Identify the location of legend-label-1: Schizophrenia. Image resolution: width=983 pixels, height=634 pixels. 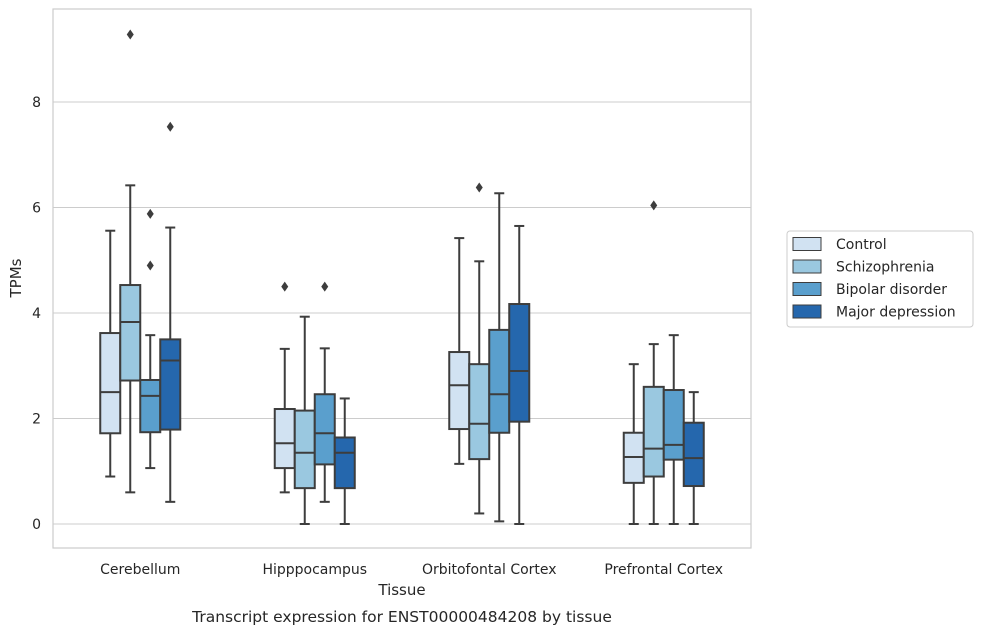
(885, 268).